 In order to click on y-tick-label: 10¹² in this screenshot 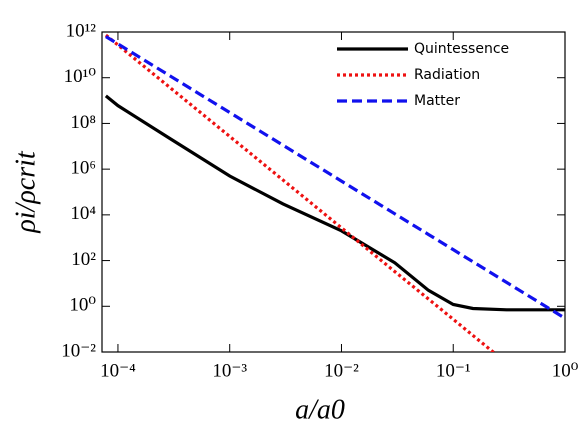, I will do `click(81, 30)`.